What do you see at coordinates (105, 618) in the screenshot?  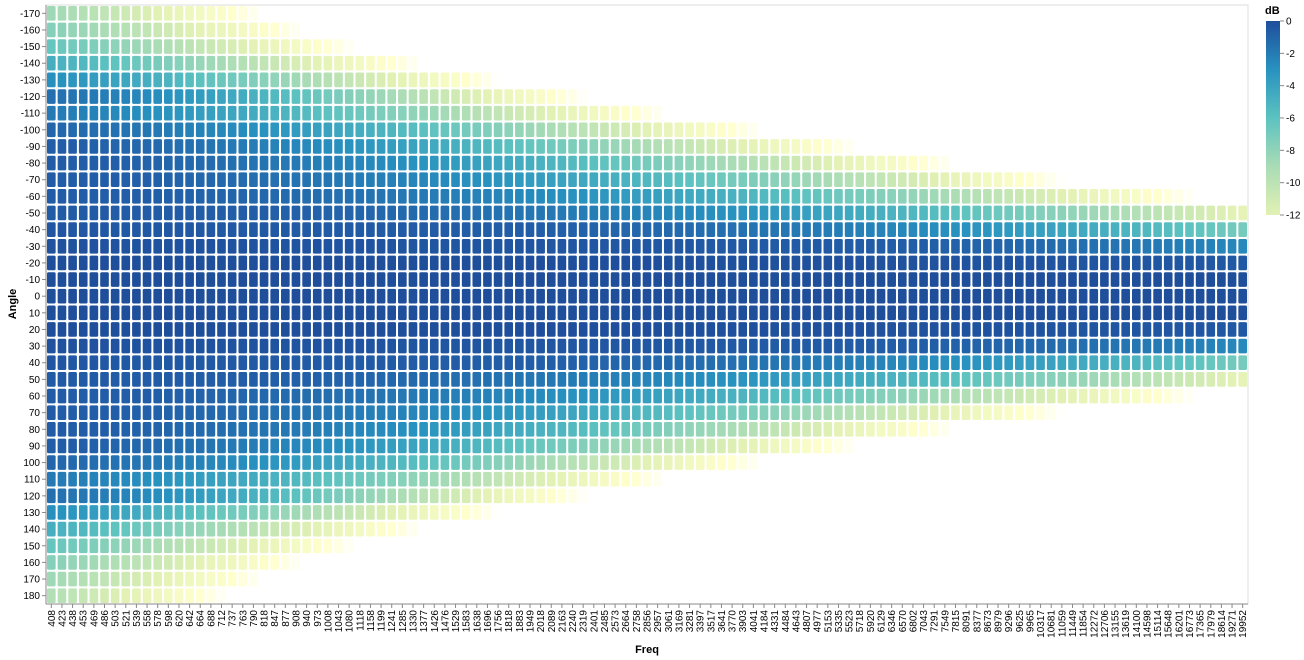 I see `x-tick-label: 486` at bounding box center [105, 618].